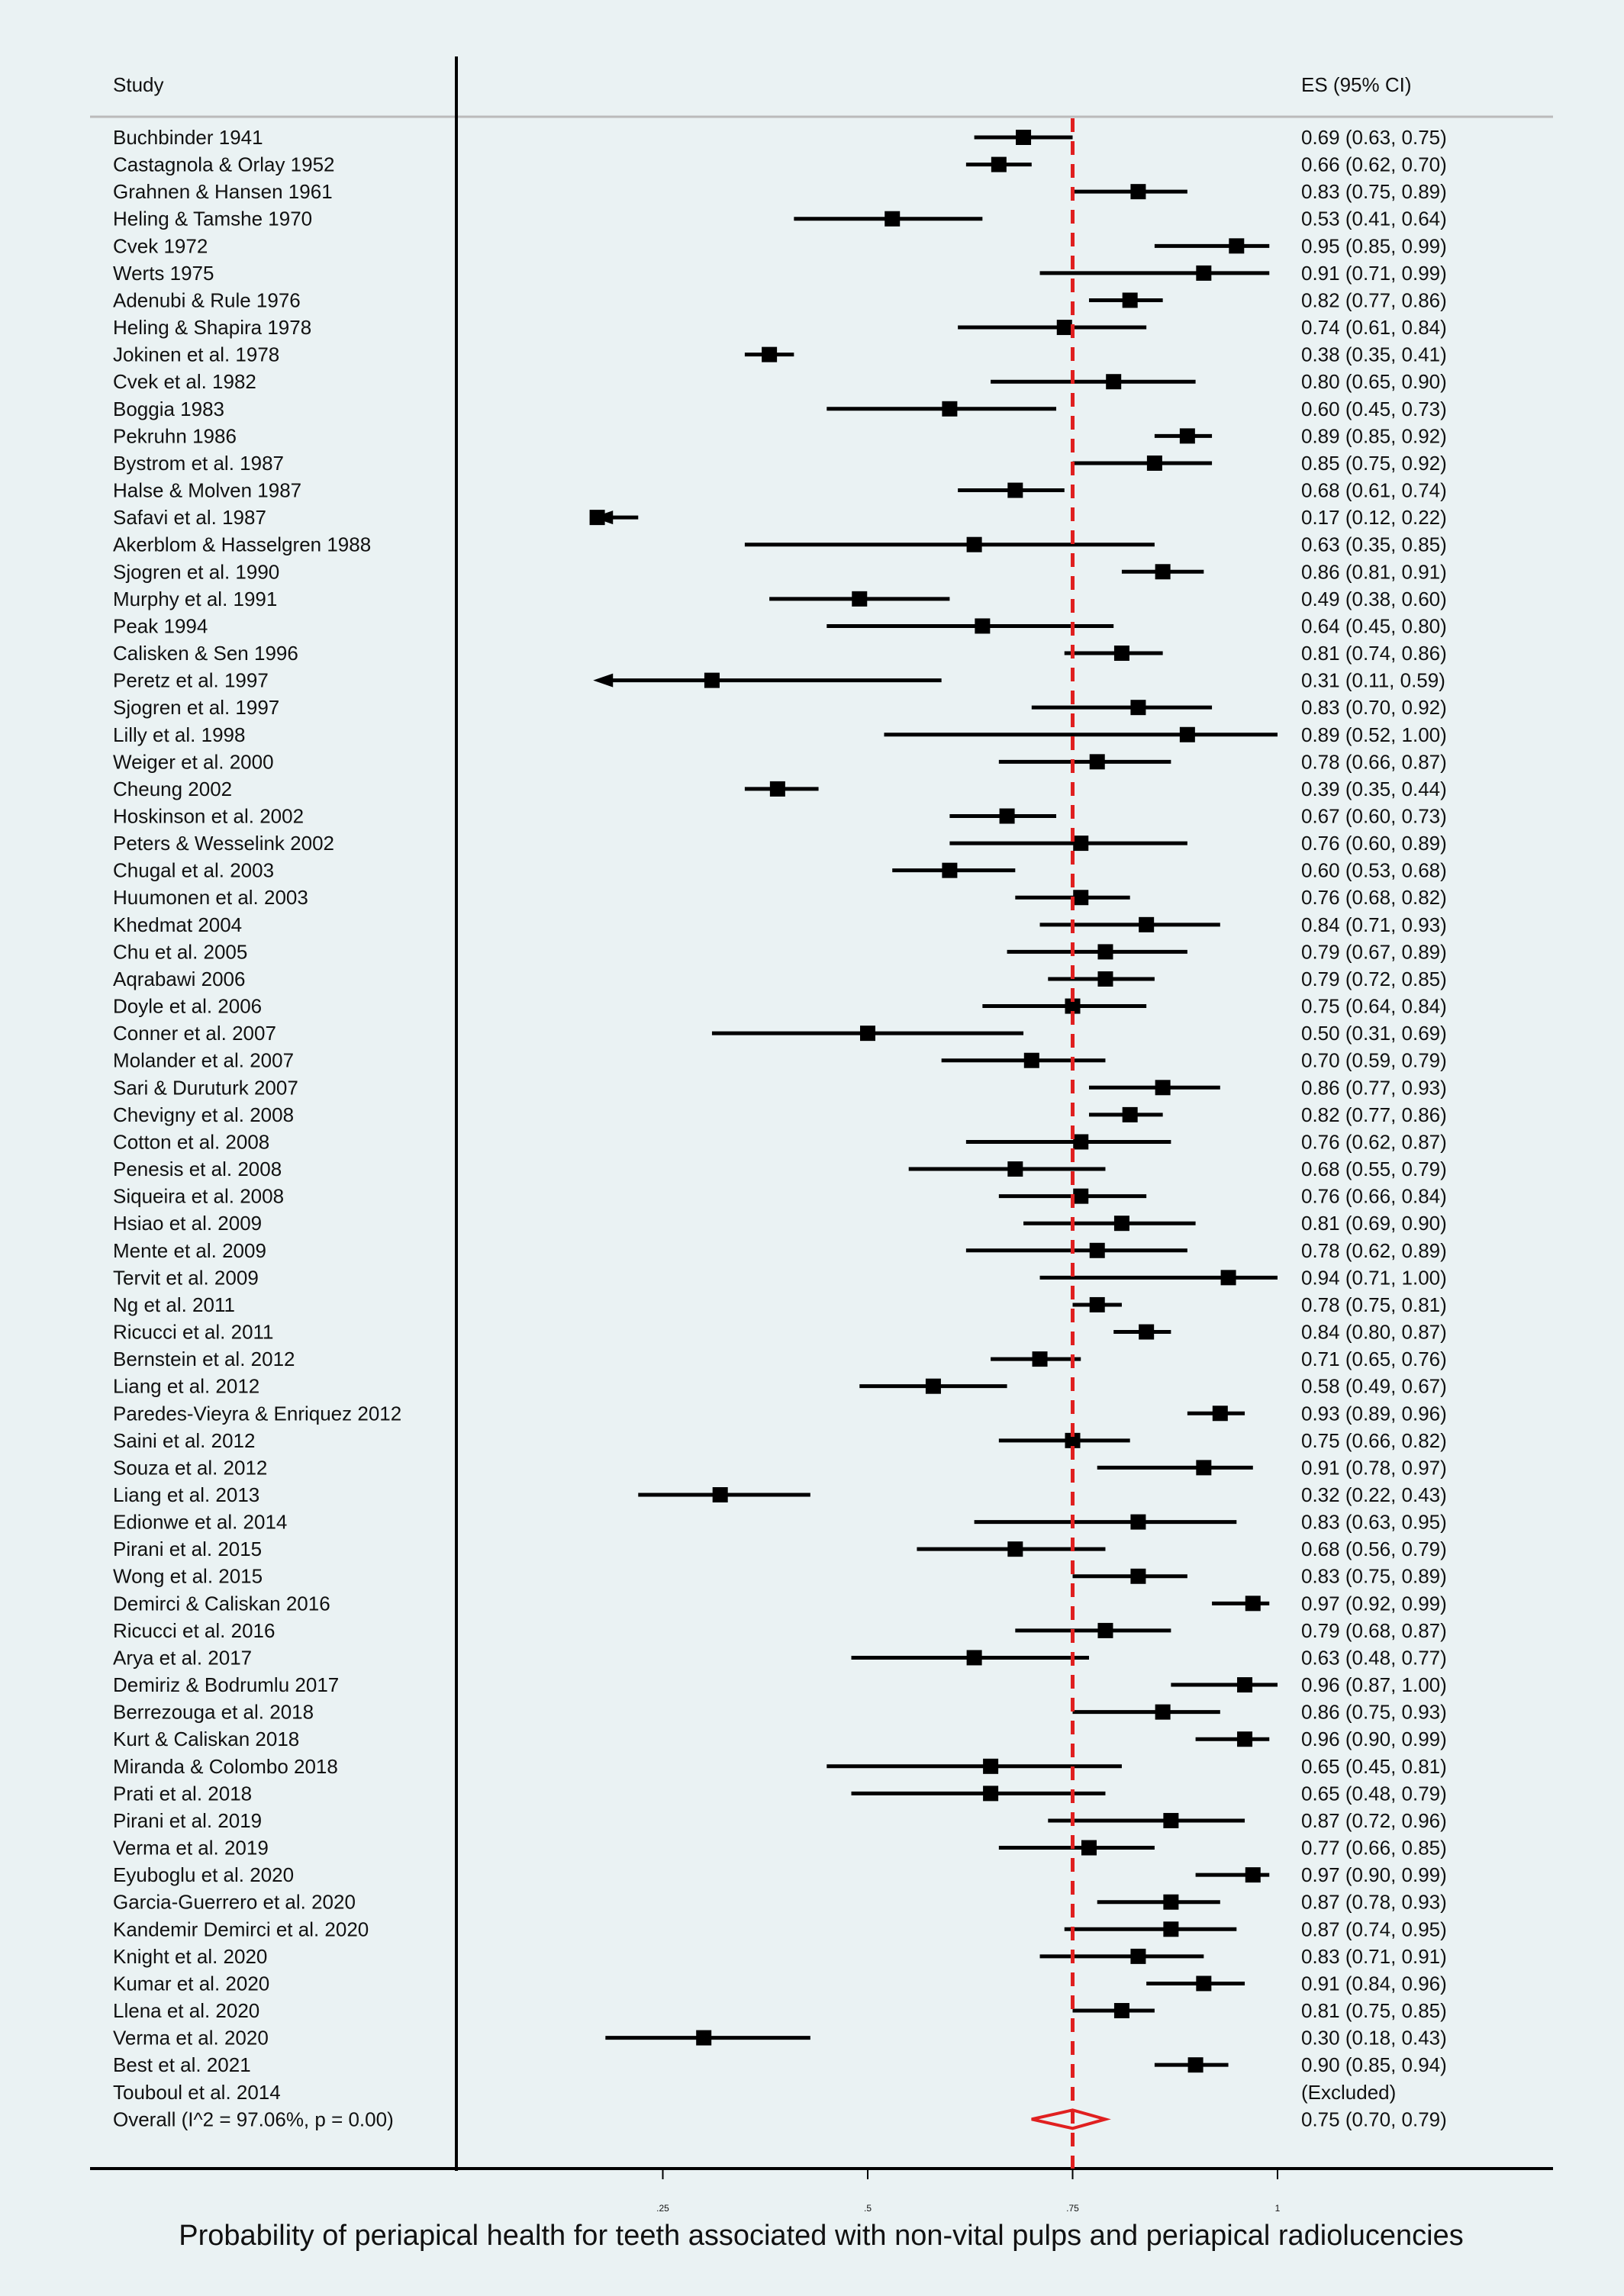 The width and height of the screenshot is (1624, 2296). Describe the element at coordinates (186, 1386) in the screenshot. I see `study-label: Liang et al. 2012` at that location.